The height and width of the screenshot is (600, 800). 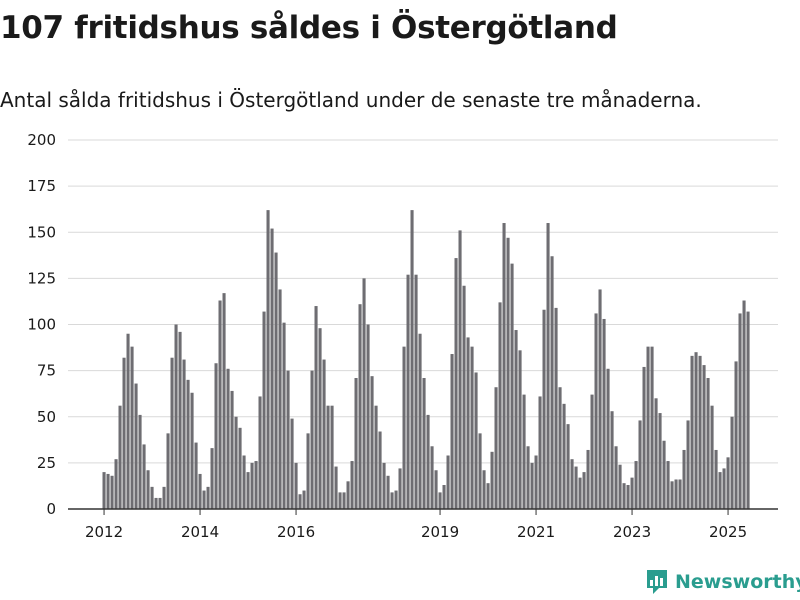 I want to click on x-tick-label: 2012, so click(x=104, y=532).